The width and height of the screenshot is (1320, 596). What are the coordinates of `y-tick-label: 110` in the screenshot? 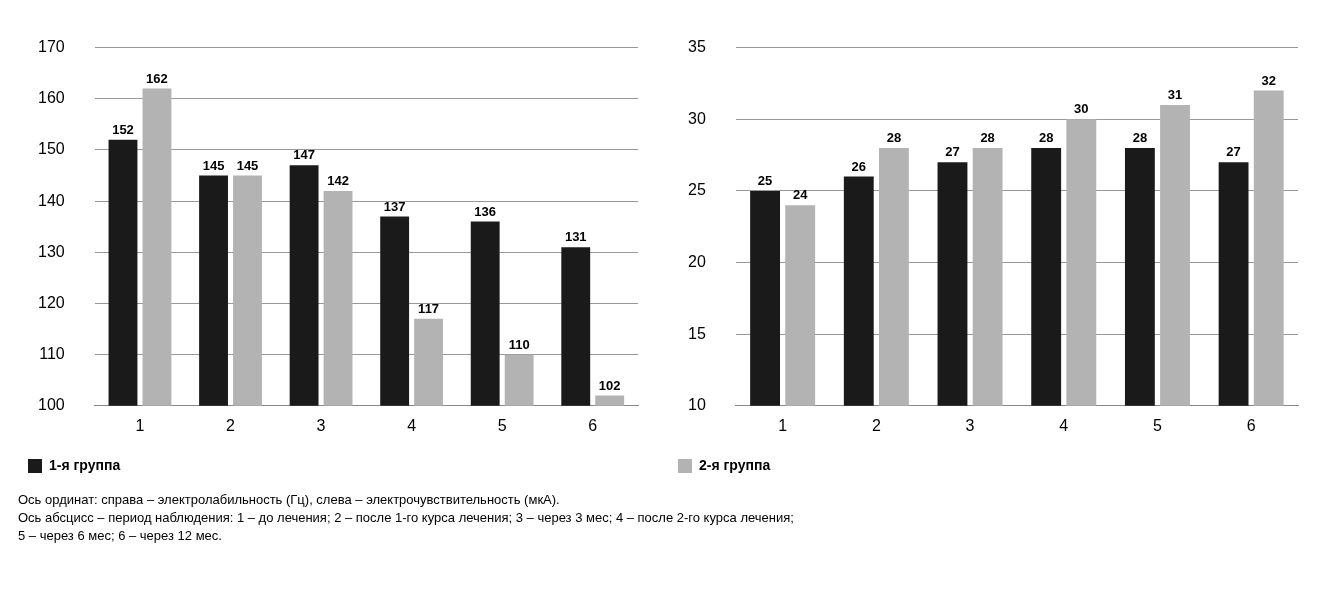 It's located at (52, 354).